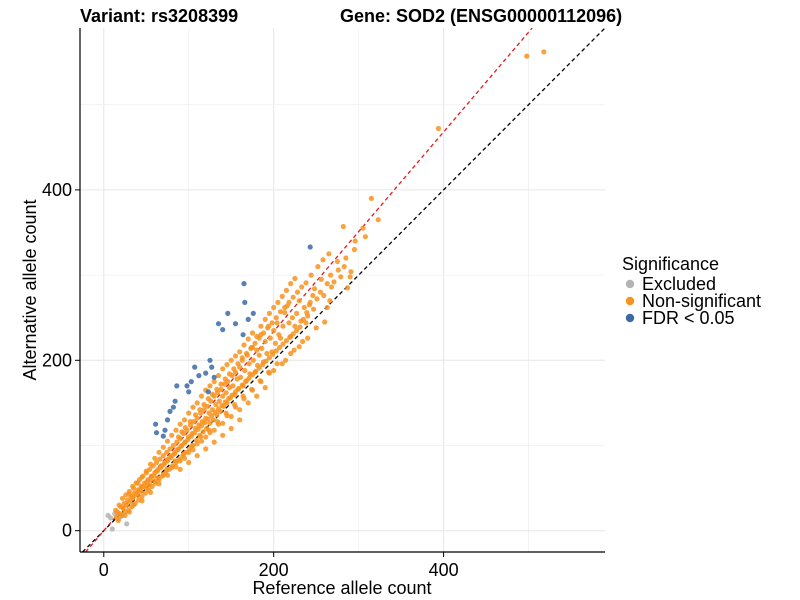  Describe the element at coordinates (688, 318) in the screenshot. I see `legend-label-fdr: FDR < 0.05` at that location.